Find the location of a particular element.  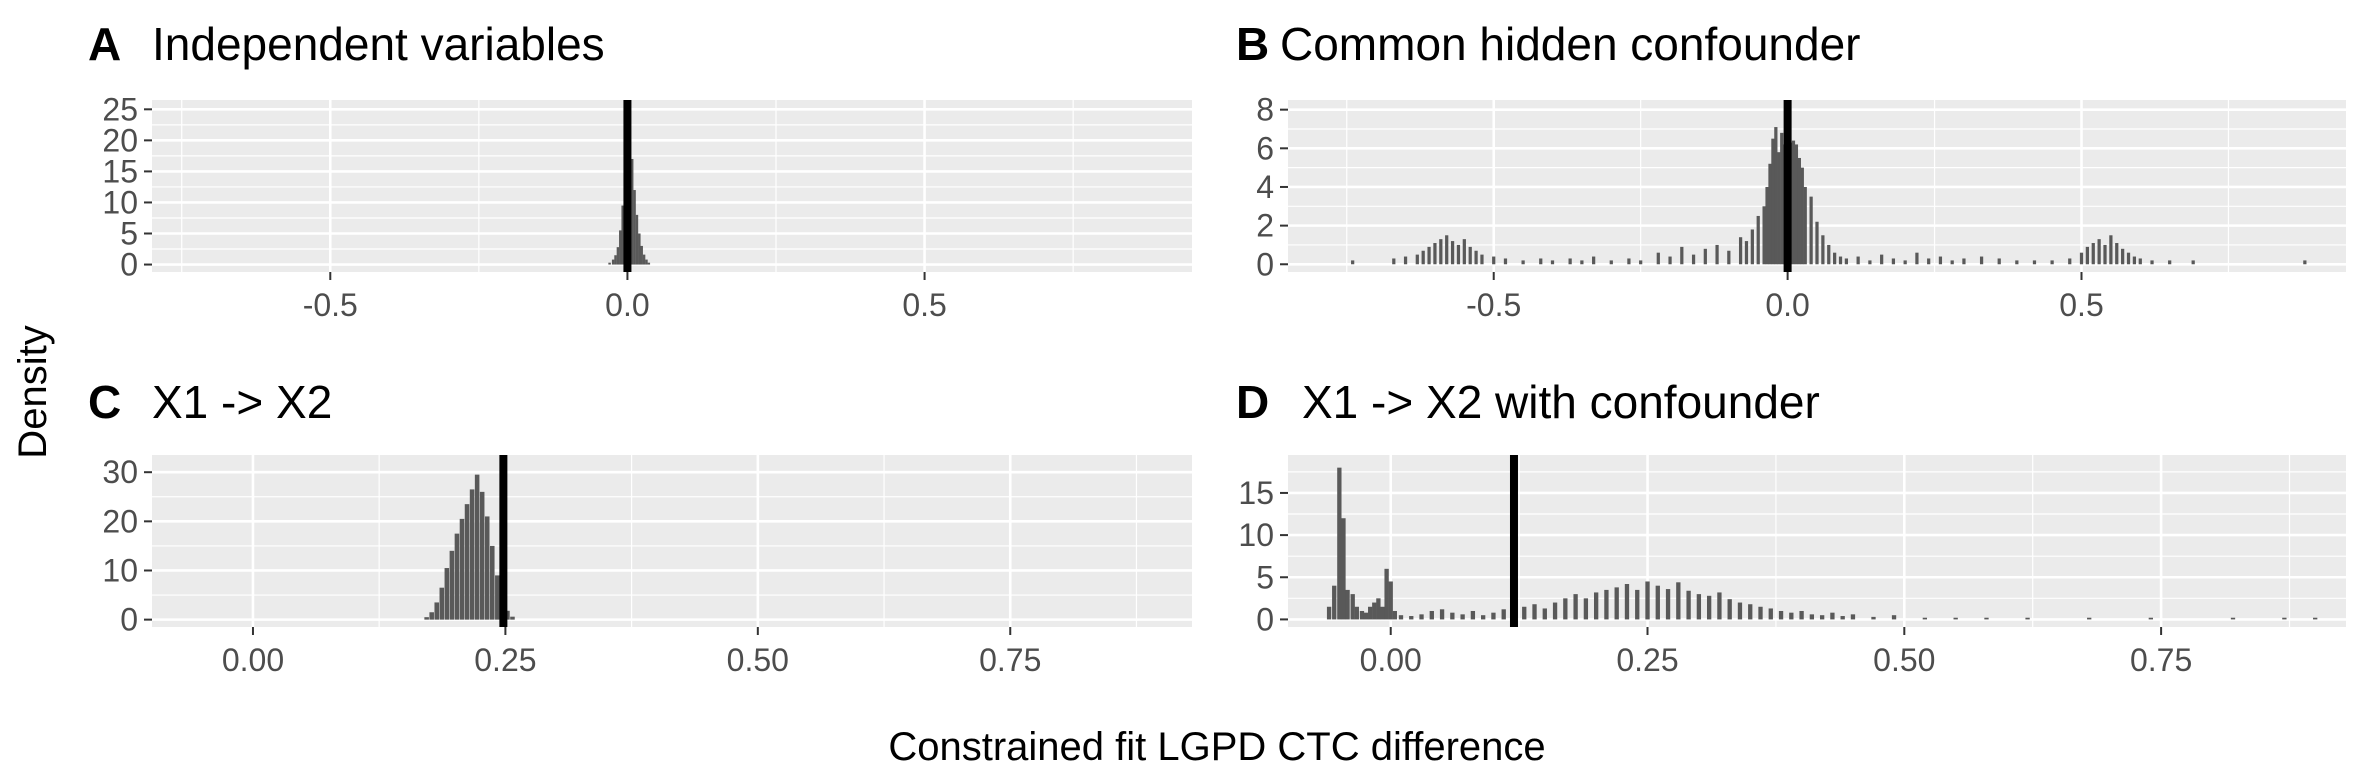

x-tick-label: 0.5 is located at coordinates (2081, 305).